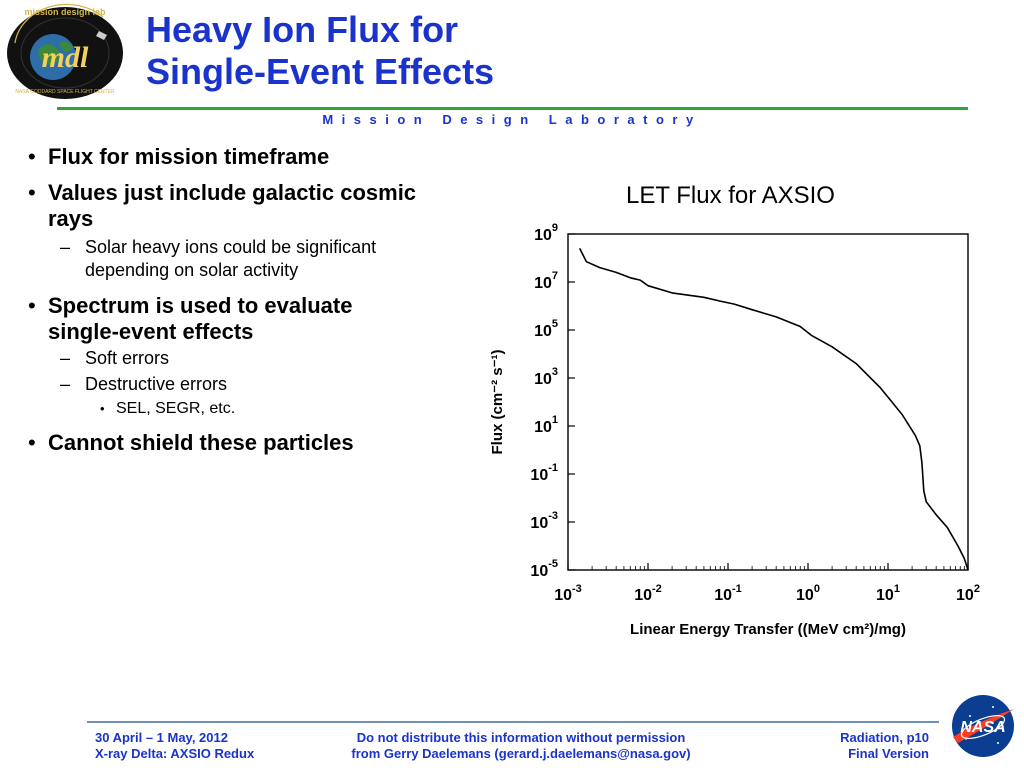 This screenshot has width=1024, height=768. Describe the element at coordinates (270, 384) in the screenshot. I see `subbullet-destructive-errors: – Destructive errors` at that location.